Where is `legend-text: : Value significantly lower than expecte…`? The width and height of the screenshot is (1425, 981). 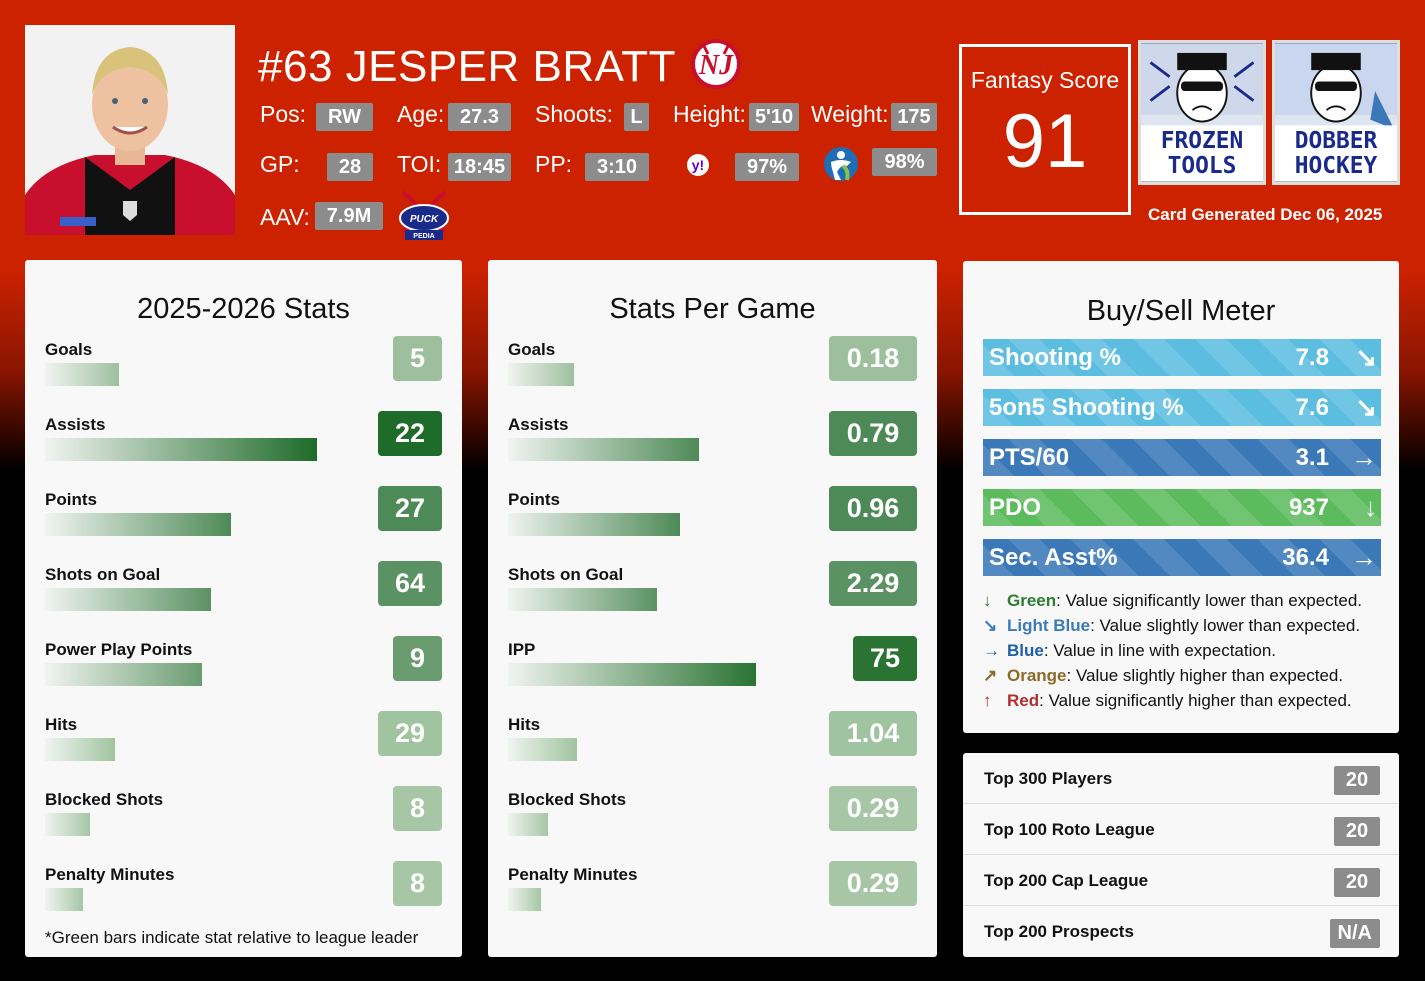
legend-text: : Value significantly lower than expecte… is located at coordinates (1209, 600).